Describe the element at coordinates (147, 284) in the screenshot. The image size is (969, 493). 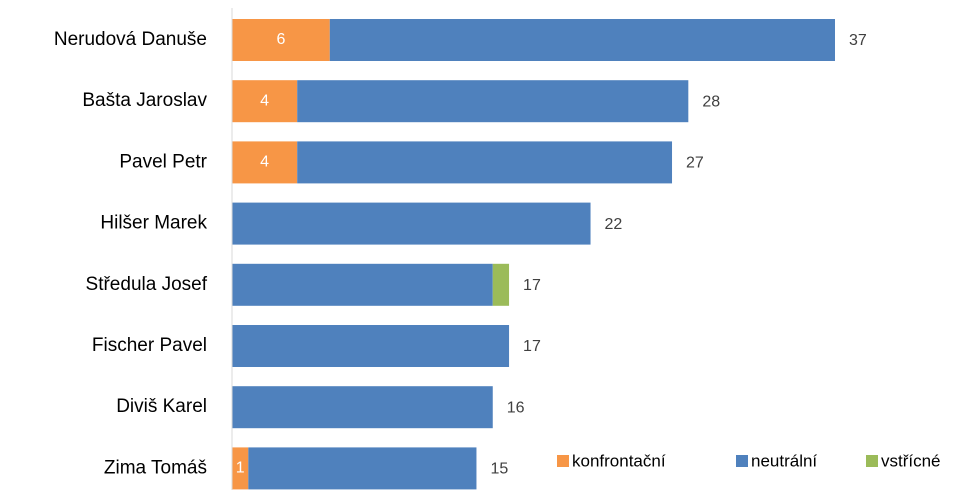
I see `category-label: Středula Josef` at that location.